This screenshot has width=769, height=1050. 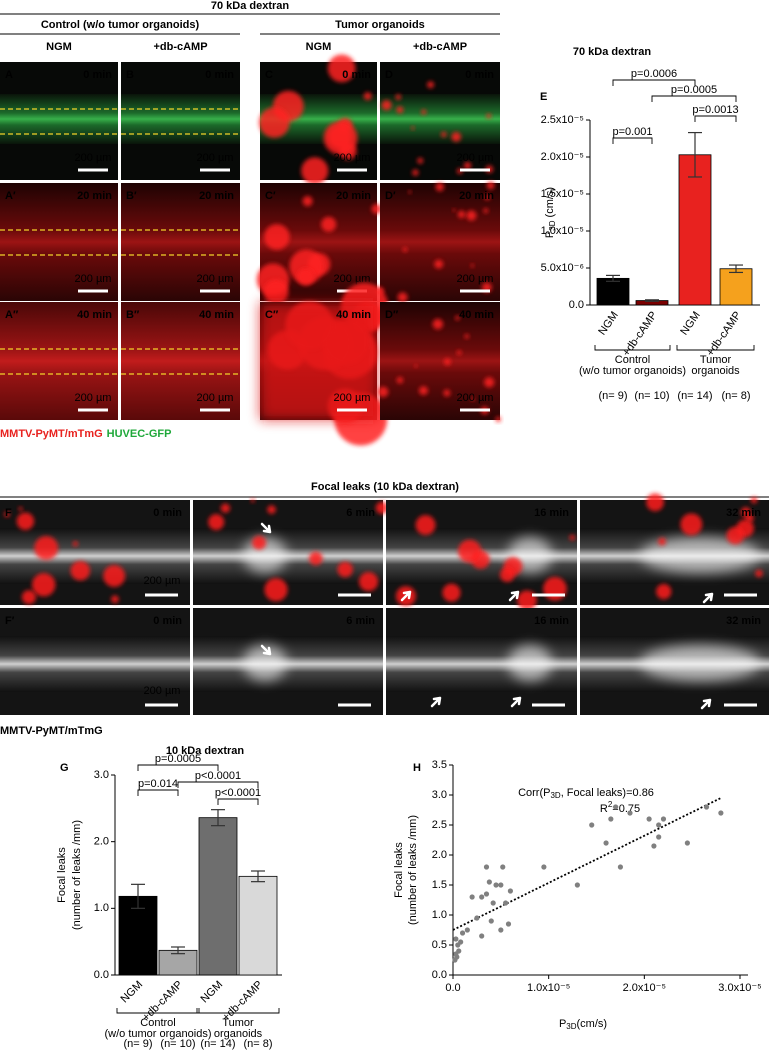 I want to click on panel-label: A″, so click(x=12, y=315).